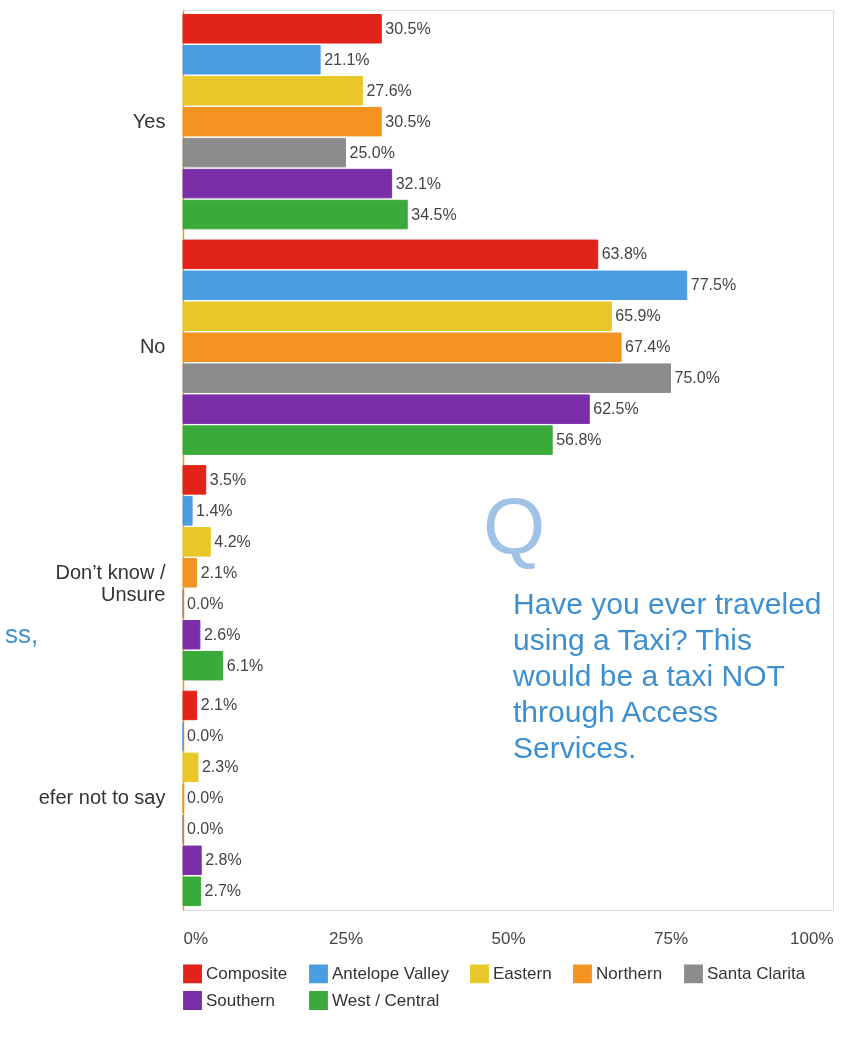 This screenshot has height=1057, width=850. Describe the element at coordinates (214, 510) in the screenshot. I see `data-label: 1.4%` at that location.